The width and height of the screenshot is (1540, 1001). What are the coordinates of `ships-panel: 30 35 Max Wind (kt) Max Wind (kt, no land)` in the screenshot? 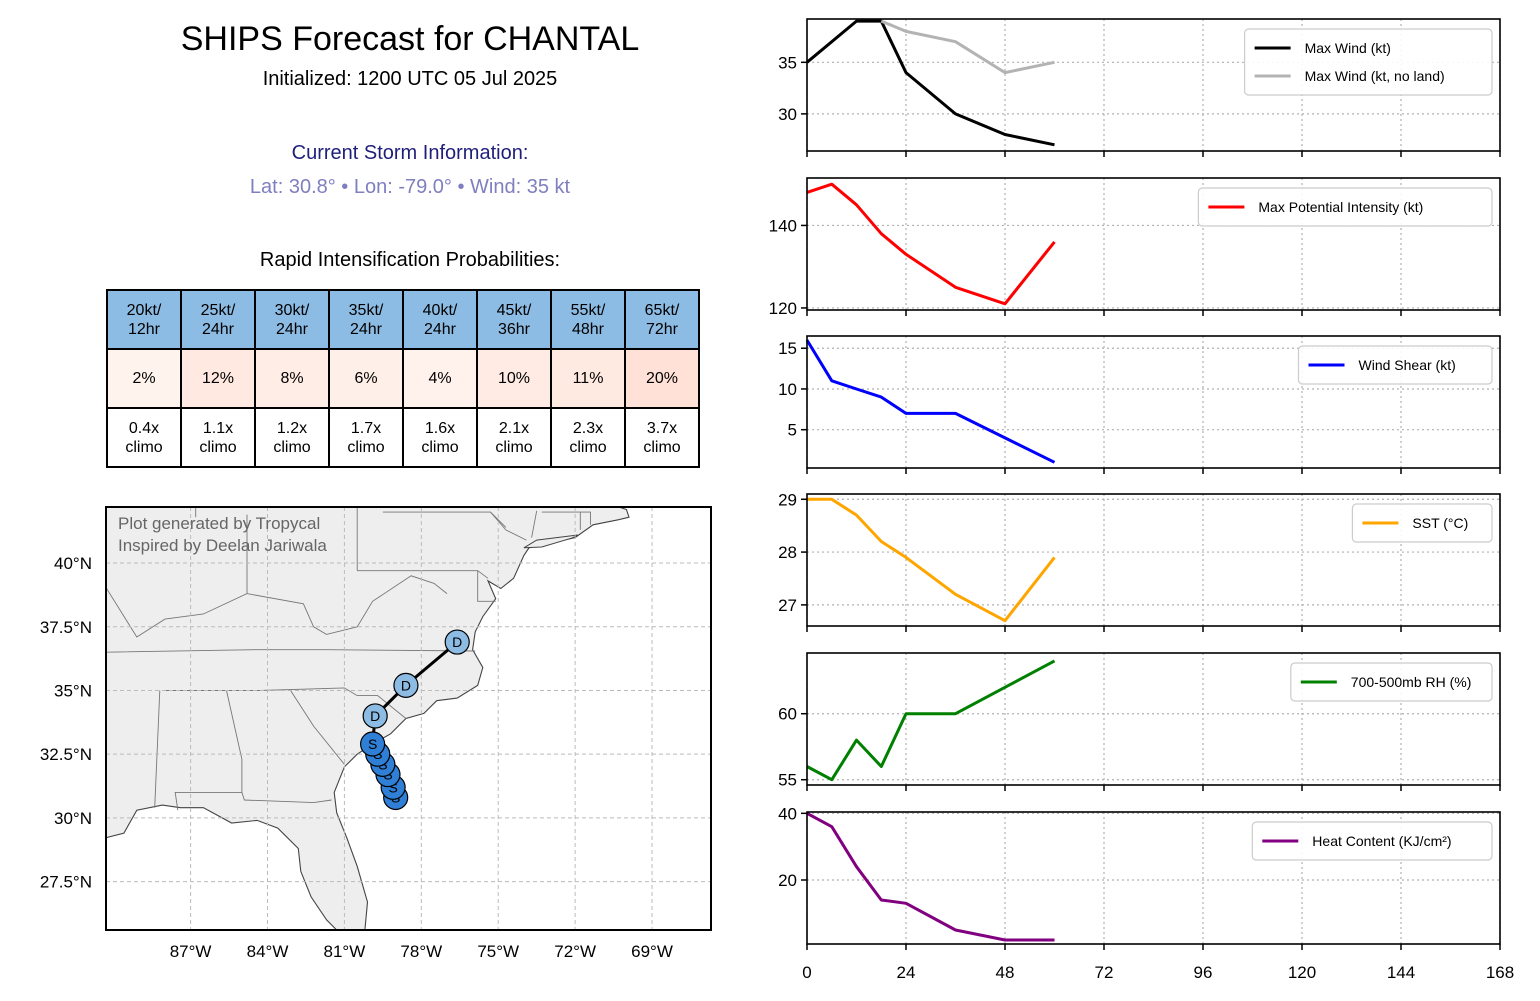 It's located at (1139, 87).